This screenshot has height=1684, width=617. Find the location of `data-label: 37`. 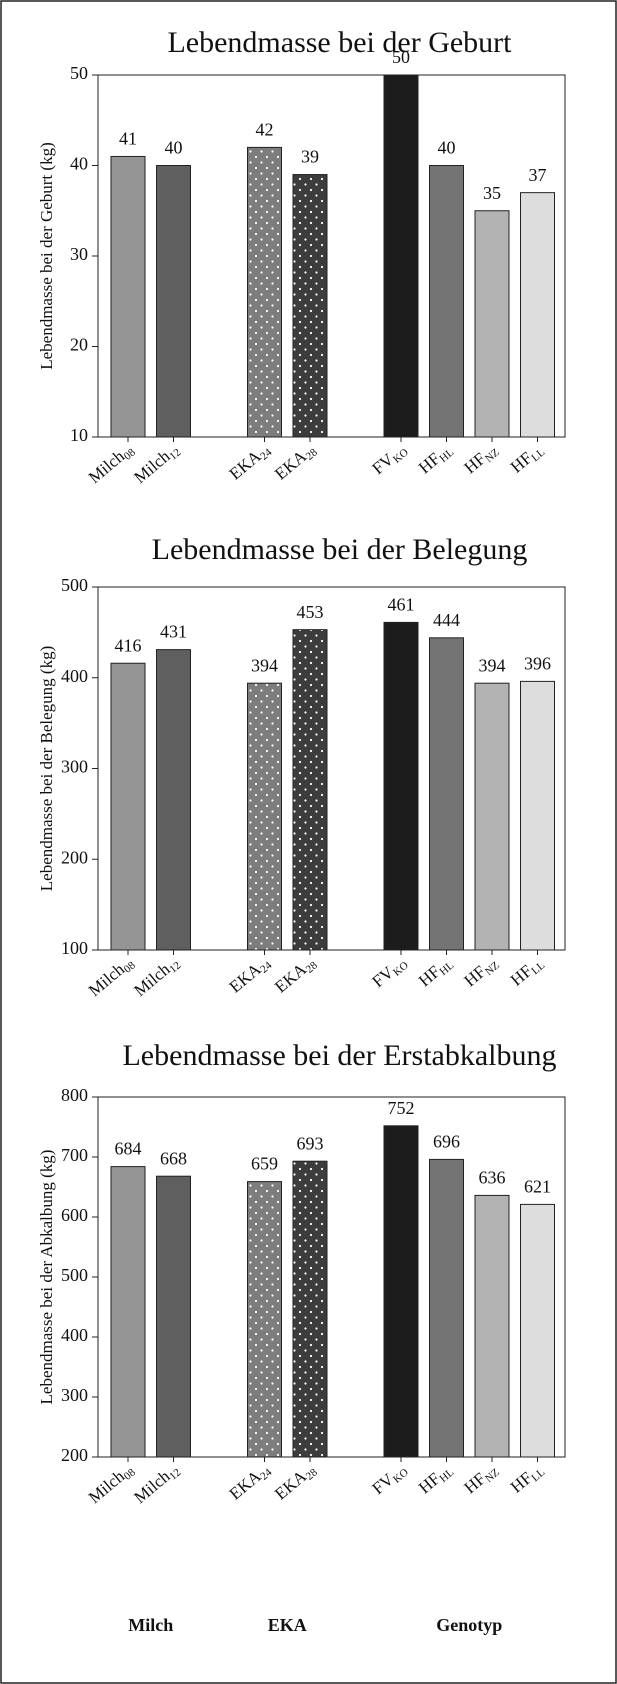

data-label: 37 is located at coordinates (538, 175).